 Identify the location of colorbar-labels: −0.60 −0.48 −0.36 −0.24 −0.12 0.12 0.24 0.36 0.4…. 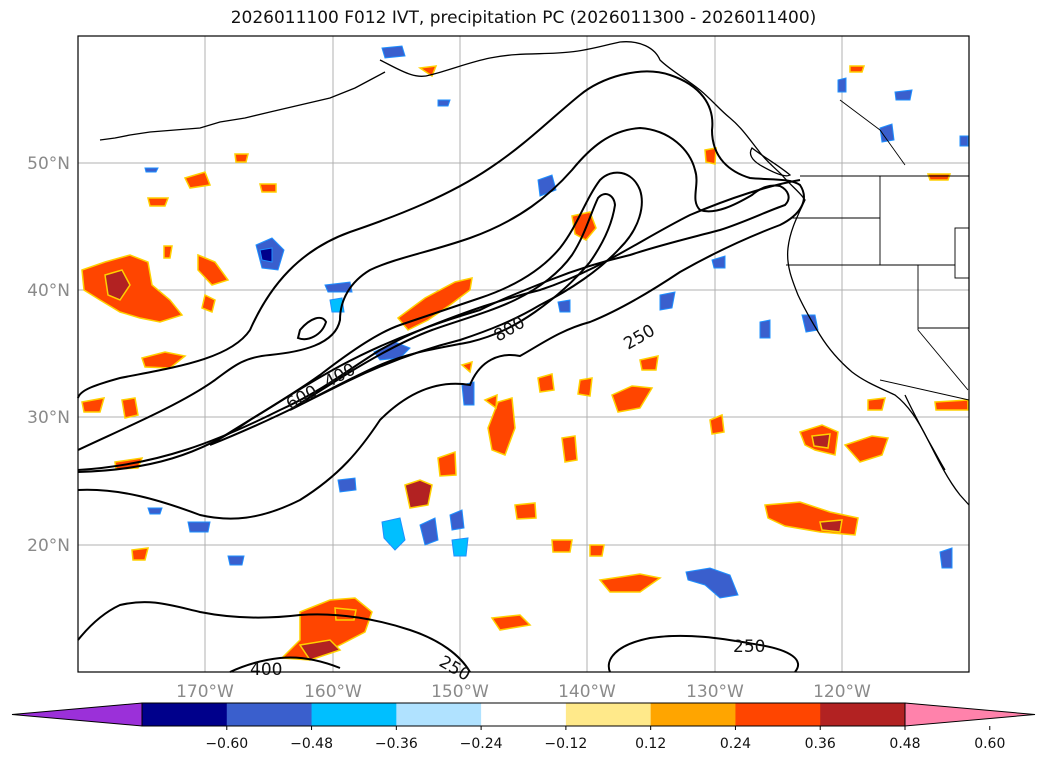
(605, 739).